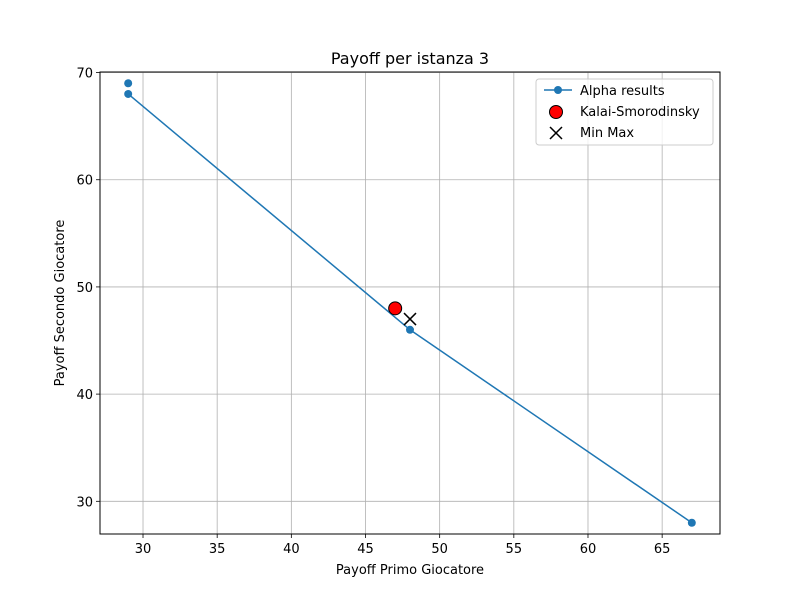 Image resolution: width=800 pixels, height=600 pixels. What do you see at coordinates (439, 549) in the screenshot?
I see `x-tick-label: 50` at bounding box center [439, 549].